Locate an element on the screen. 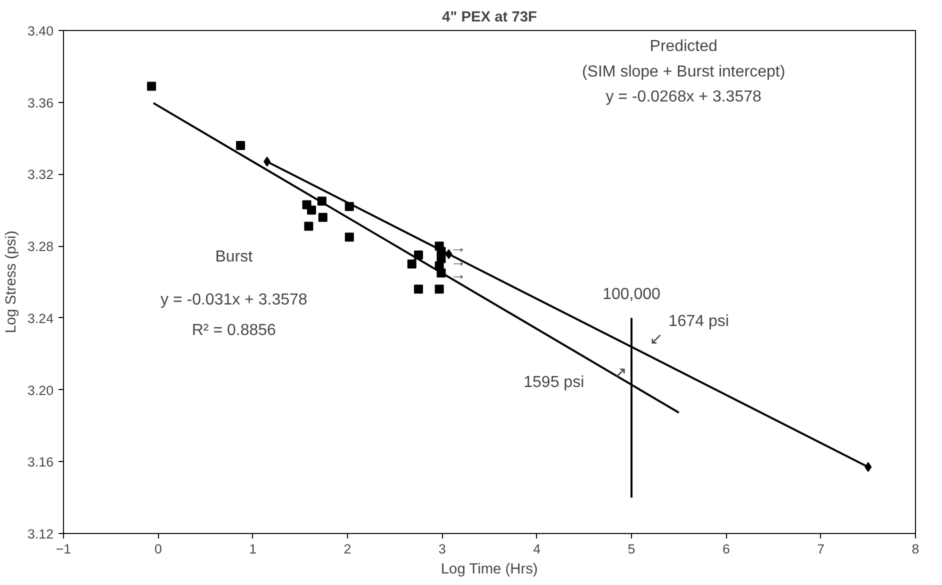  annotation: y = -0.031x + 3.3578 is located at coordinates (234, 299).